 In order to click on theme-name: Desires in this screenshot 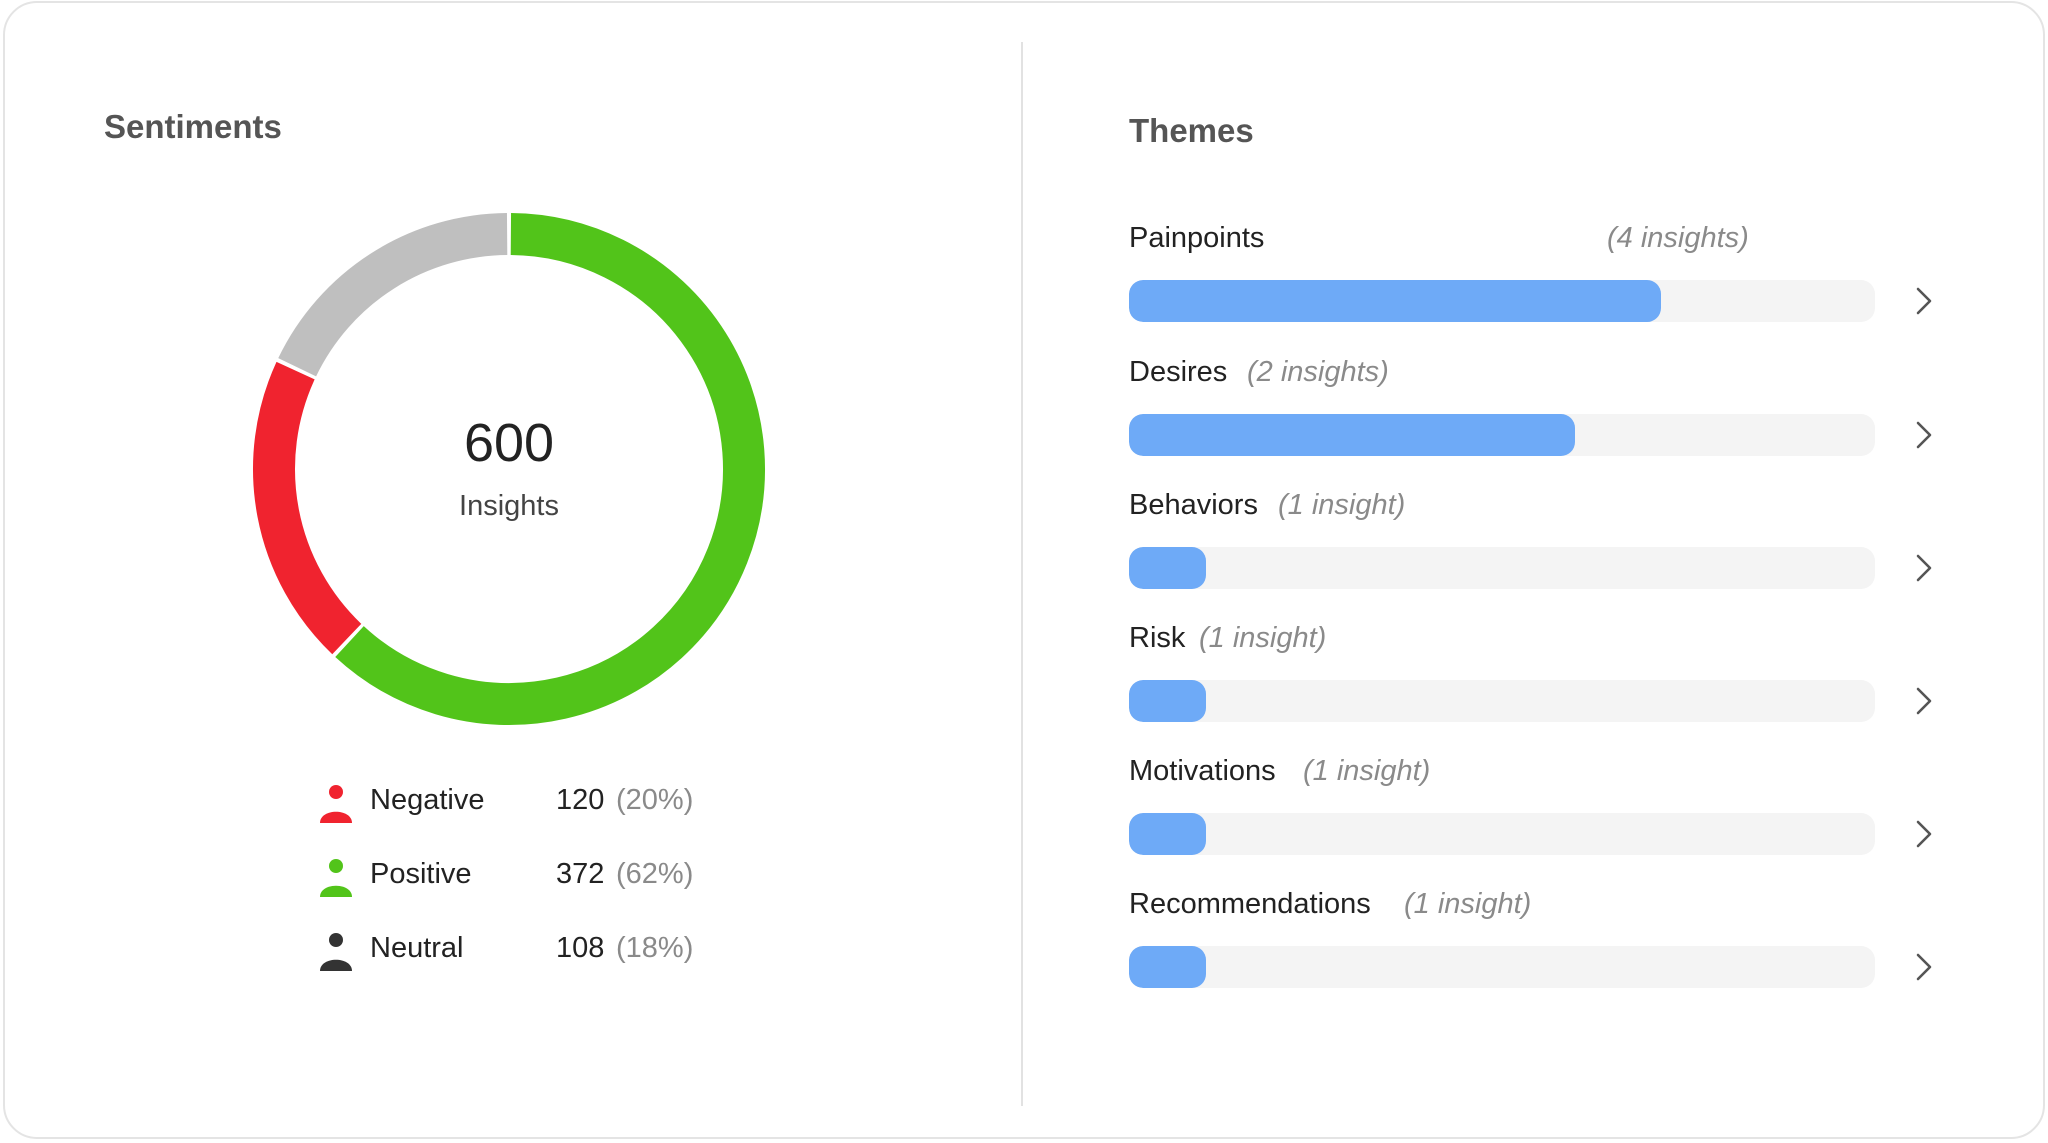, I will do `click(1178, 372)`.